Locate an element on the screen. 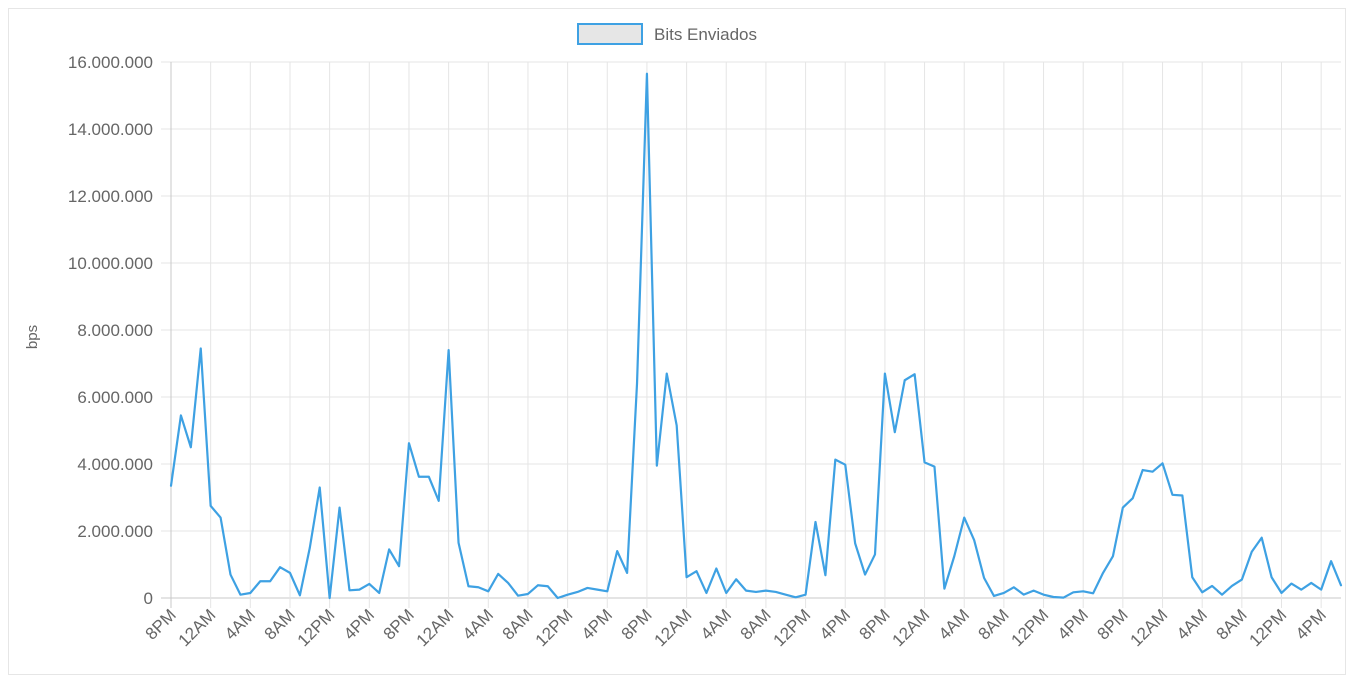  y-axis-title: bps is located at coordinates (32, 337).